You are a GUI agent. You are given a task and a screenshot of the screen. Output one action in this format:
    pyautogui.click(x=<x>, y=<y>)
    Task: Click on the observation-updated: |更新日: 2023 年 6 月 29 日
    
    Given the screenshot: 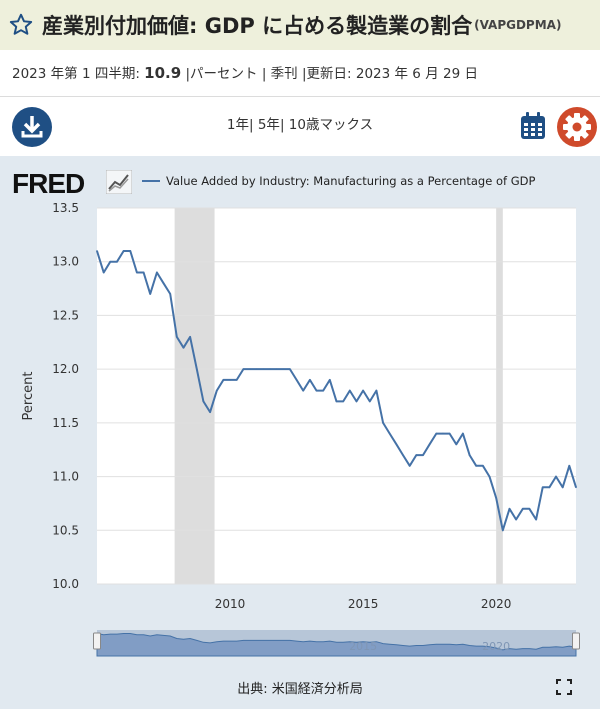 What is the action you would take?
    pyautogui.click(x=389, y=74)
    